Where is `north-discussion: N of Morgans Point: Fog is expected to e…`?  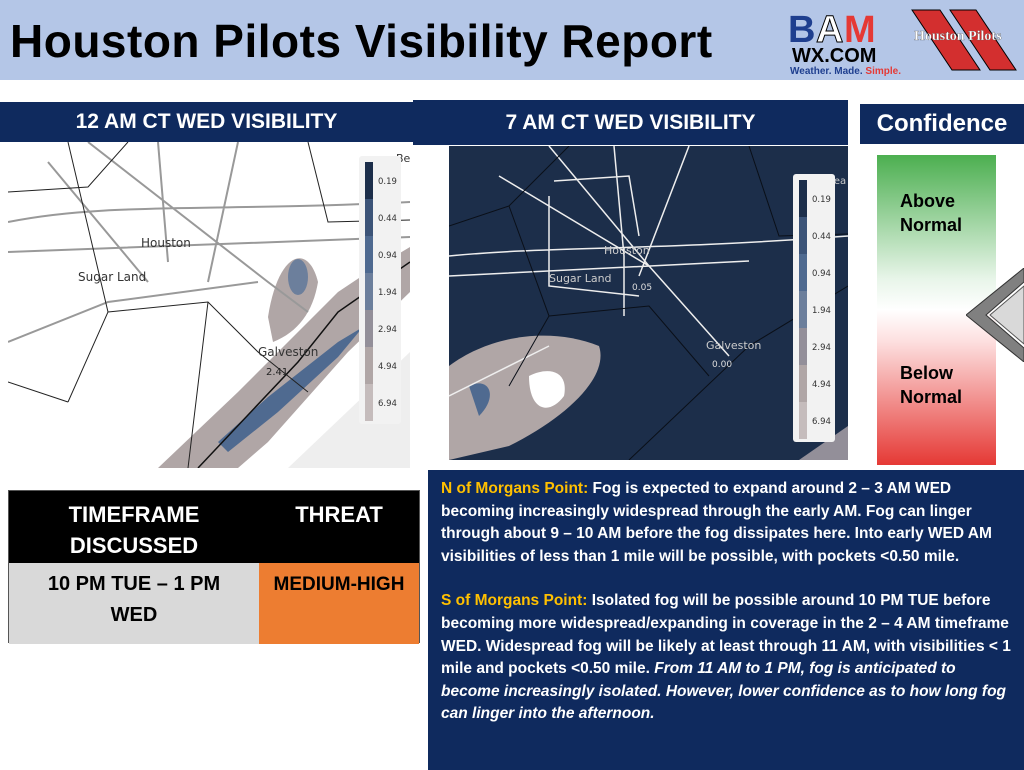
north-discussion: N of Morgans Point: Fog is expected to e… is located at coordinates (727, 523).